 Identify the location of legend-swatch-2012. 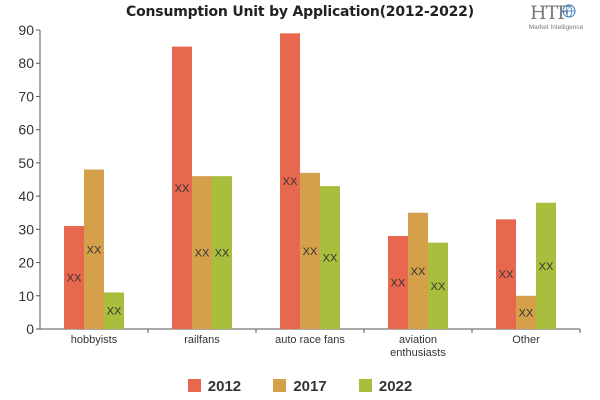
(194, 385).